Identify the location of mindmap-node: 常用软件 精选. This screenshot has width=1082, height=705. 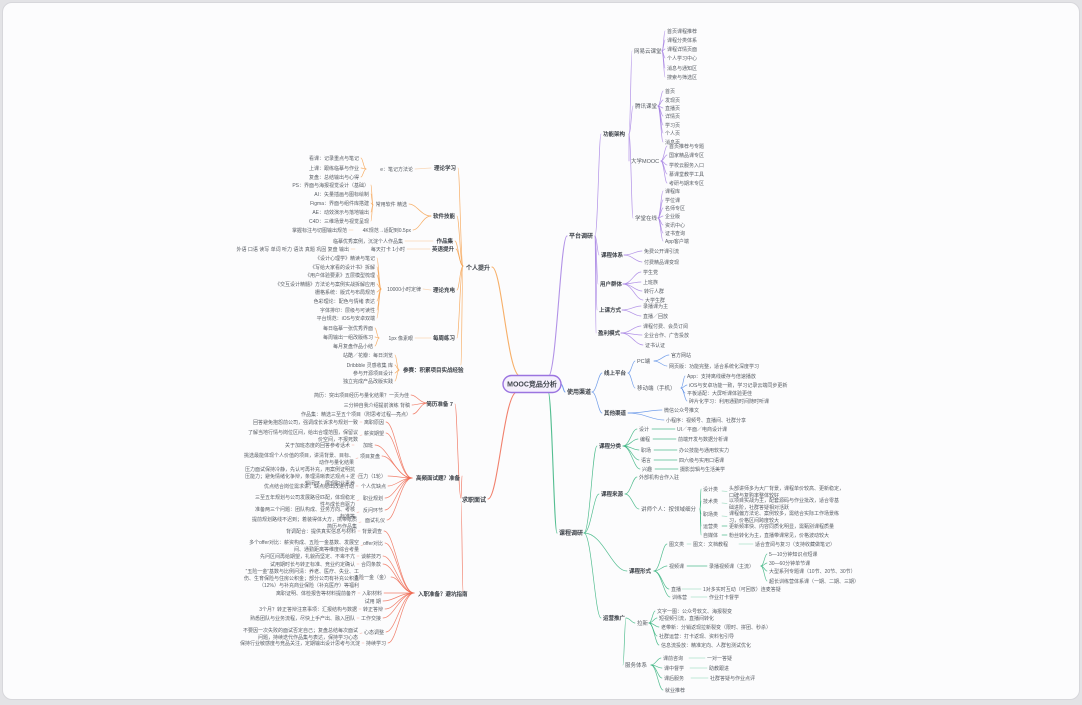
(391, 204).